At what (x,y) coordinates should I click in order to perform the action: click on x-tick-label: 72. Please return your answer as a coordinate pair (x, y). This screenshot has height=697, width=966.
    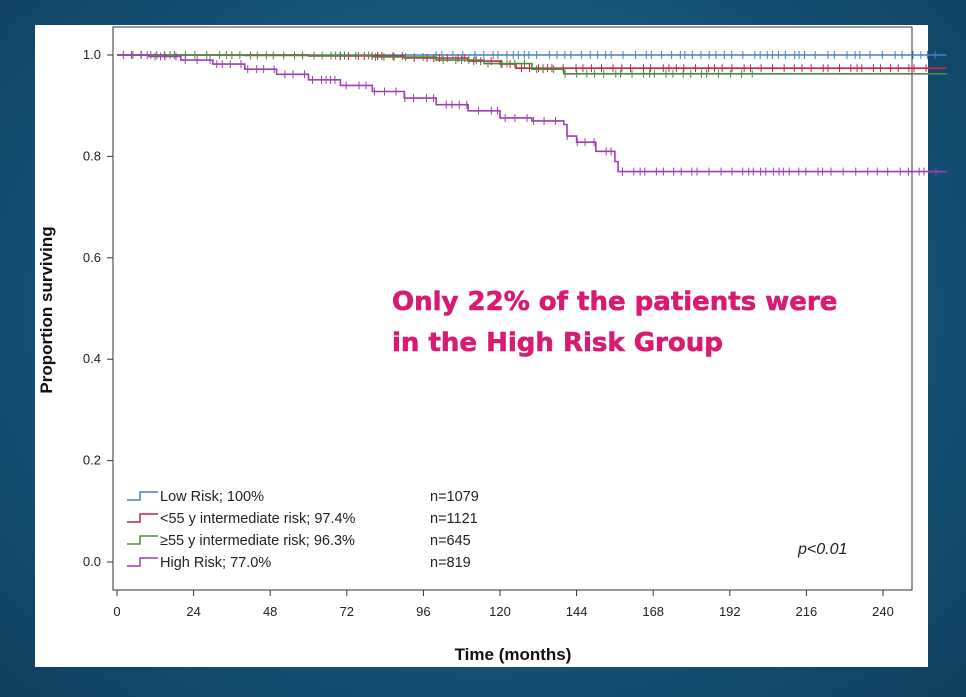
    Looking at the image, I should click on (347, 611).